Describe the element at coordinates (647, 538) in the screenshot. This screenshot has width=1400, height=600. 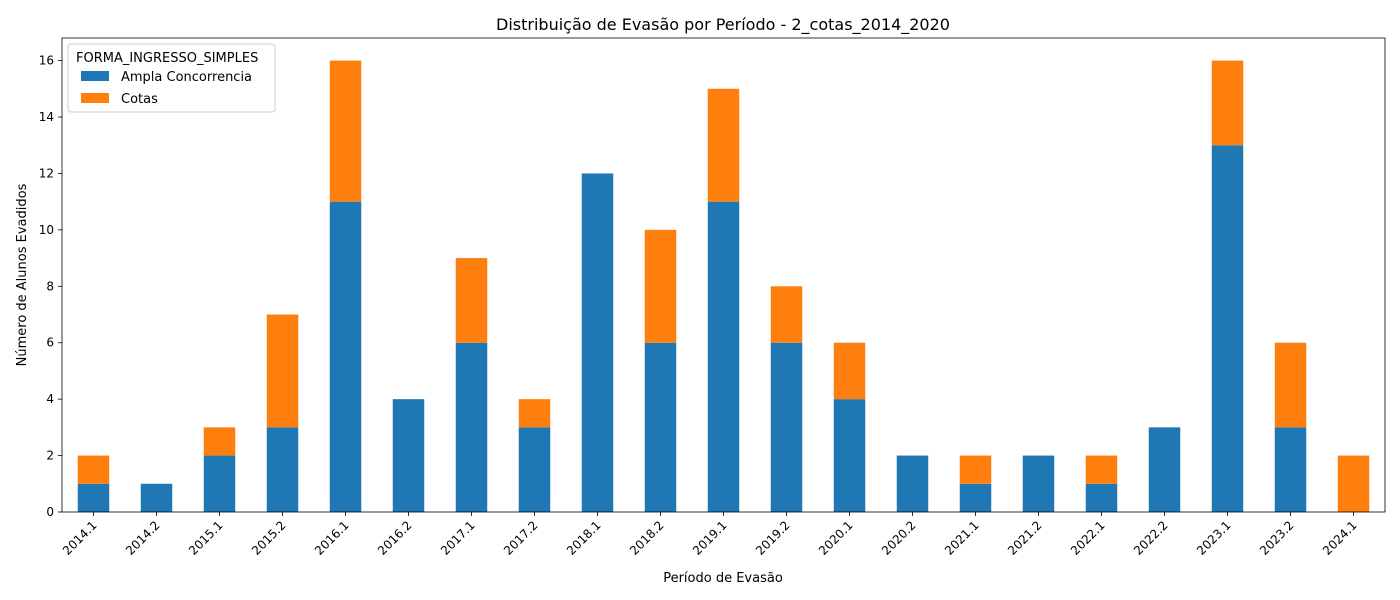
I see `x-tick-label: 2018.2` at that location.